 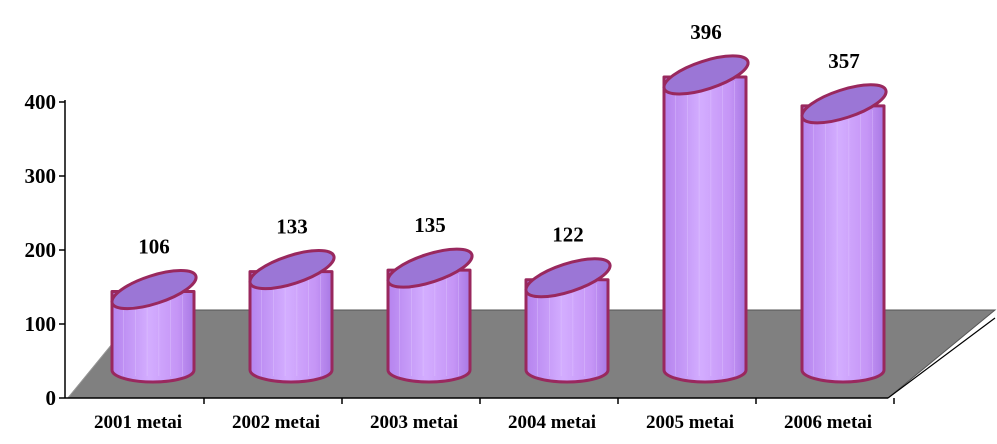 I want to click on x-tick-label: 2004 metai, so click(x=552, y=422).